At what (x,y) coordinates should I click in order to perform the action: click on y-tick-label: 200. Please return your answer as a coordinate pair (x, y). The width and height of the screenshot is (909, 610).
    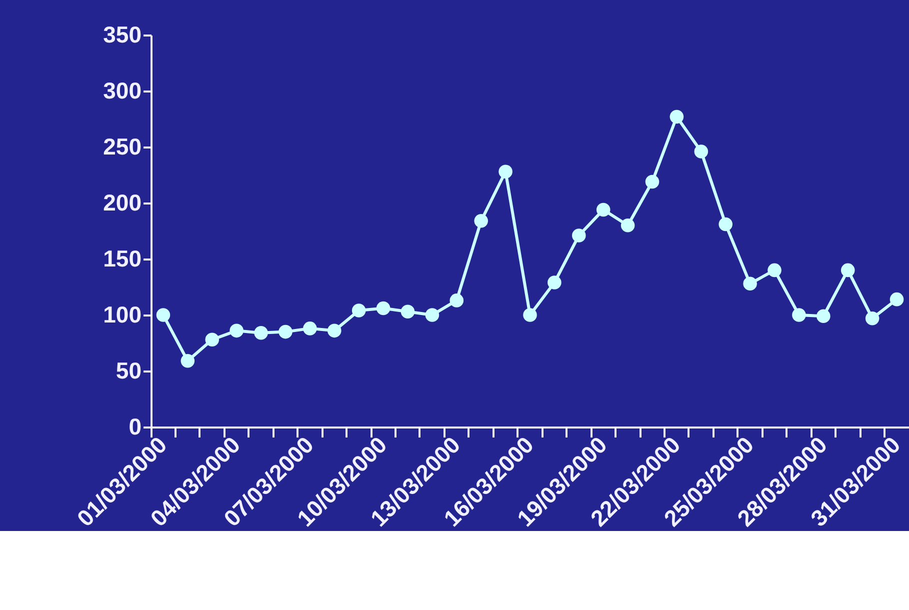
    Looking at the image, I should click on (122, 203).